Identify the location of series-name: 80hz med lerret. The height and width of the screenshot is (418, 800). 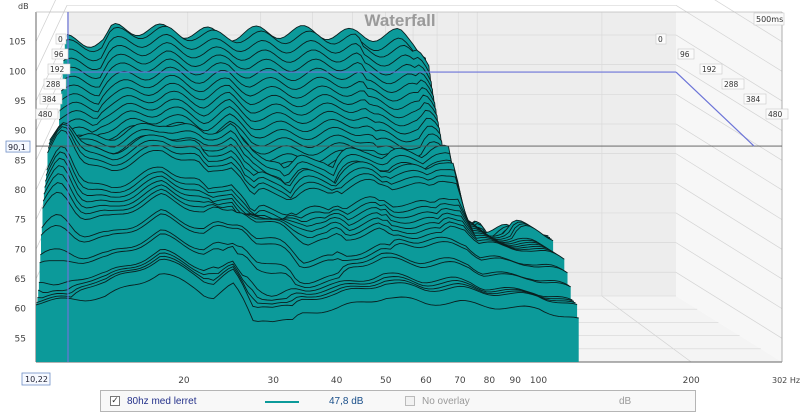
(162, 401).